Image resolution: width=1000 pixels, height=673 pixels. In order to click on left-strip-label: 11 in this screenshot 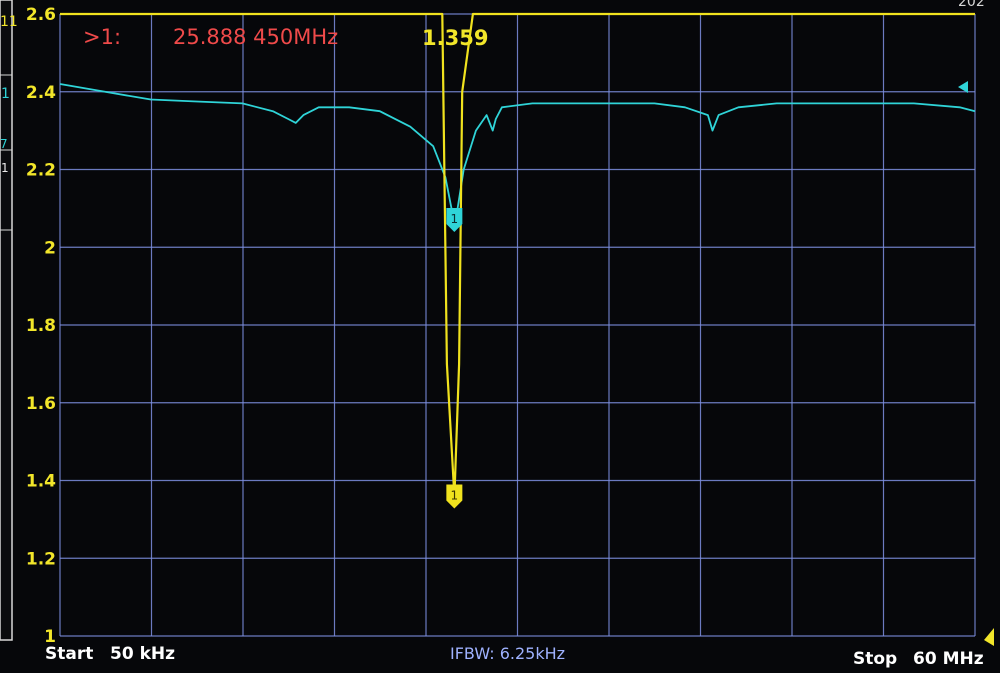, I will do `click(9, 22)`.